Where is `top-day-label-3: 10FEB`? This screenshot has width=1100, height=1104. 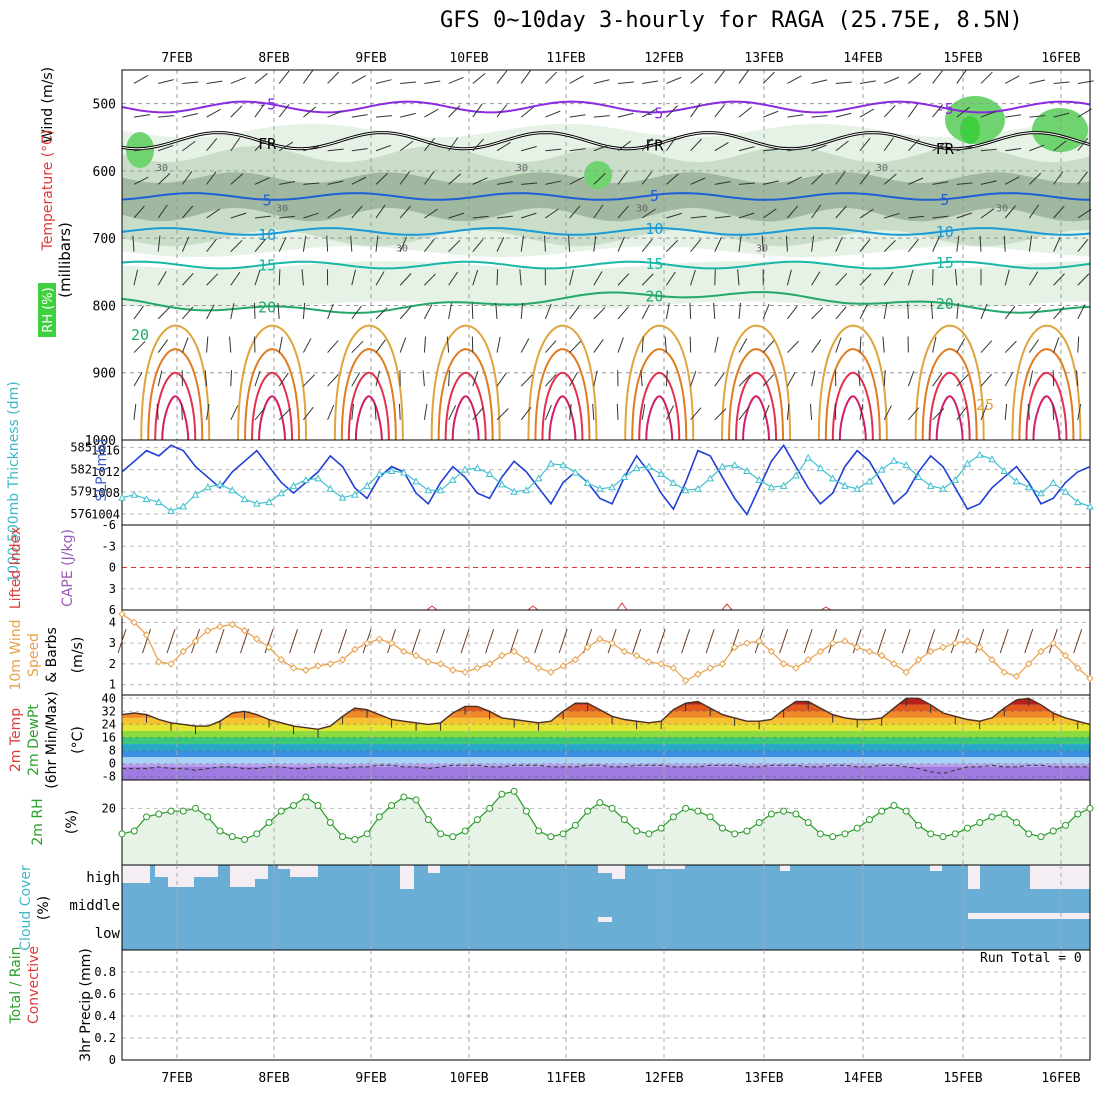
top-day-label-3: 10FEB is located at coordinates (468, 58).